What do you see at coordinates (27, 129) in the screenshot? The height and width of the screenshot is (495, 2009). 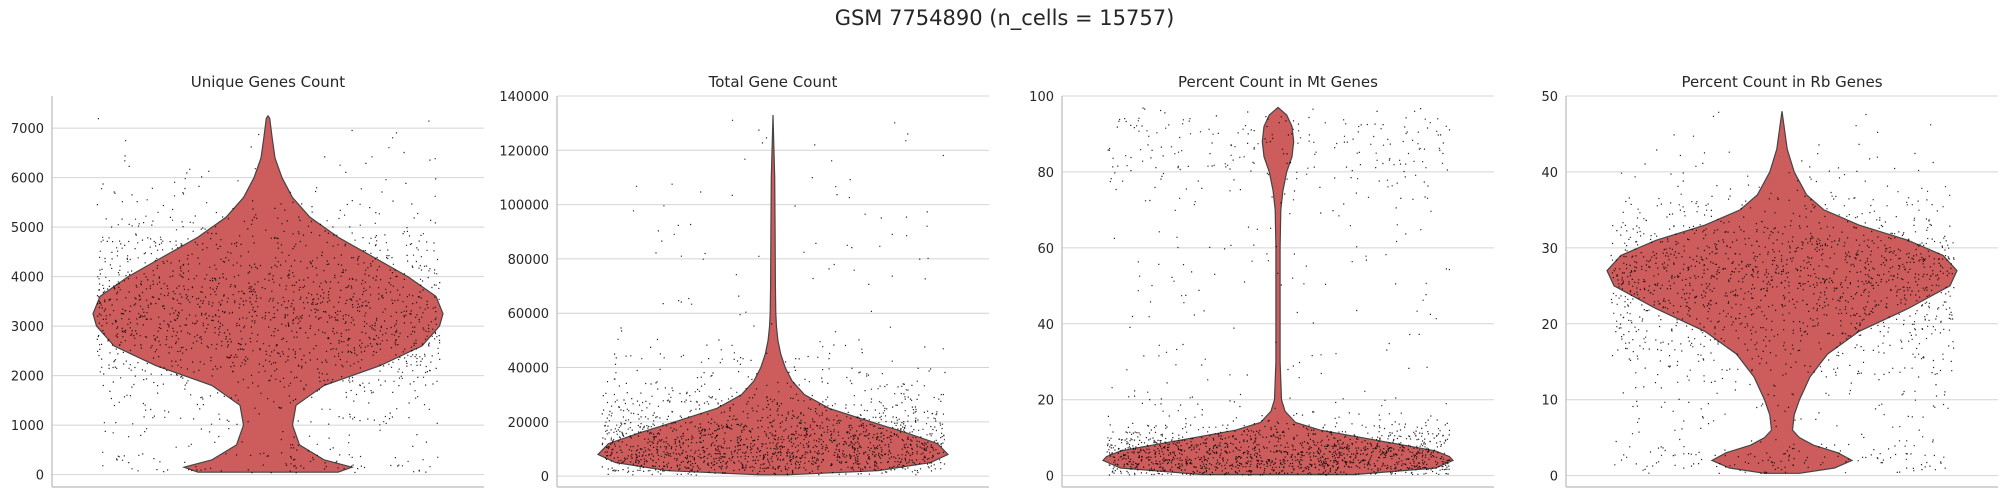 I see `y-tick-label: 7000` at bounding box center [27, 129].